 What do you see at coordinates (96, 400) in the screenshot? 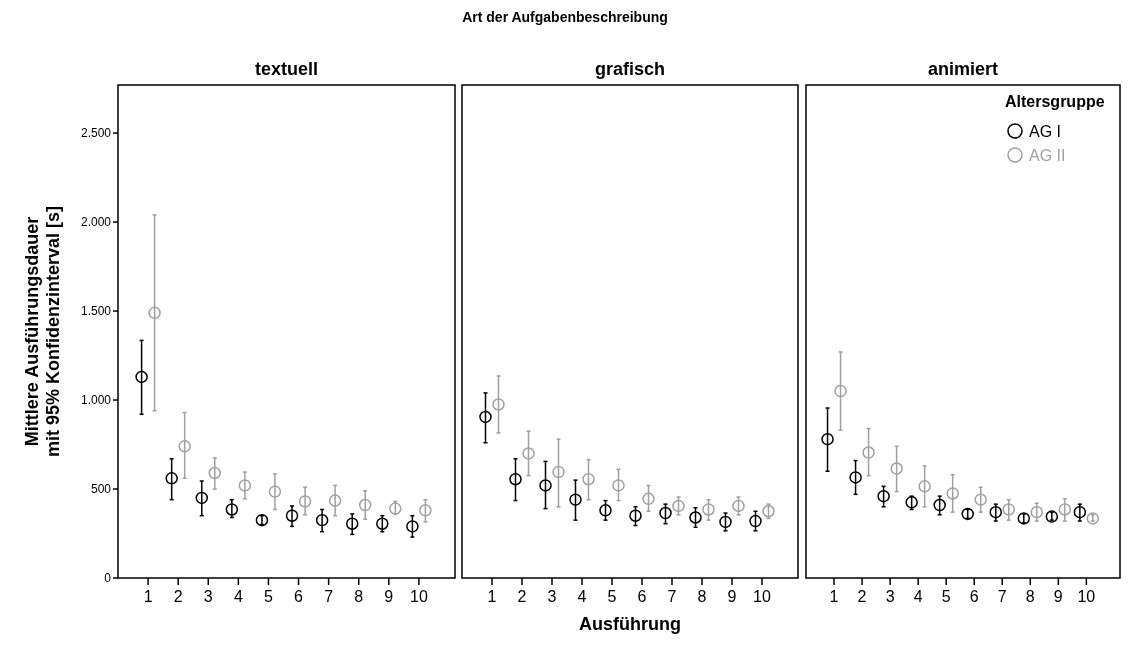
I see `y-tick-label: 1.000` at bounding box center [96, 400].